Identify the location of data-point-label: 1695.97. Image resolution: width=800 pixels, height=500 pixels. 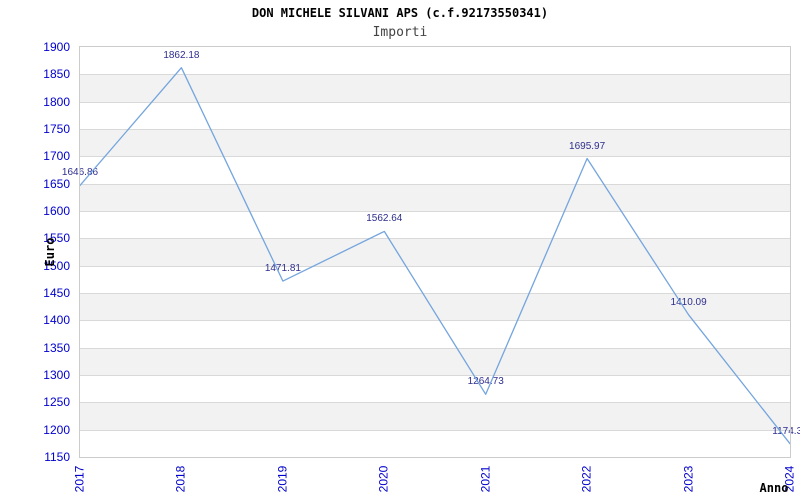
(587, 146).